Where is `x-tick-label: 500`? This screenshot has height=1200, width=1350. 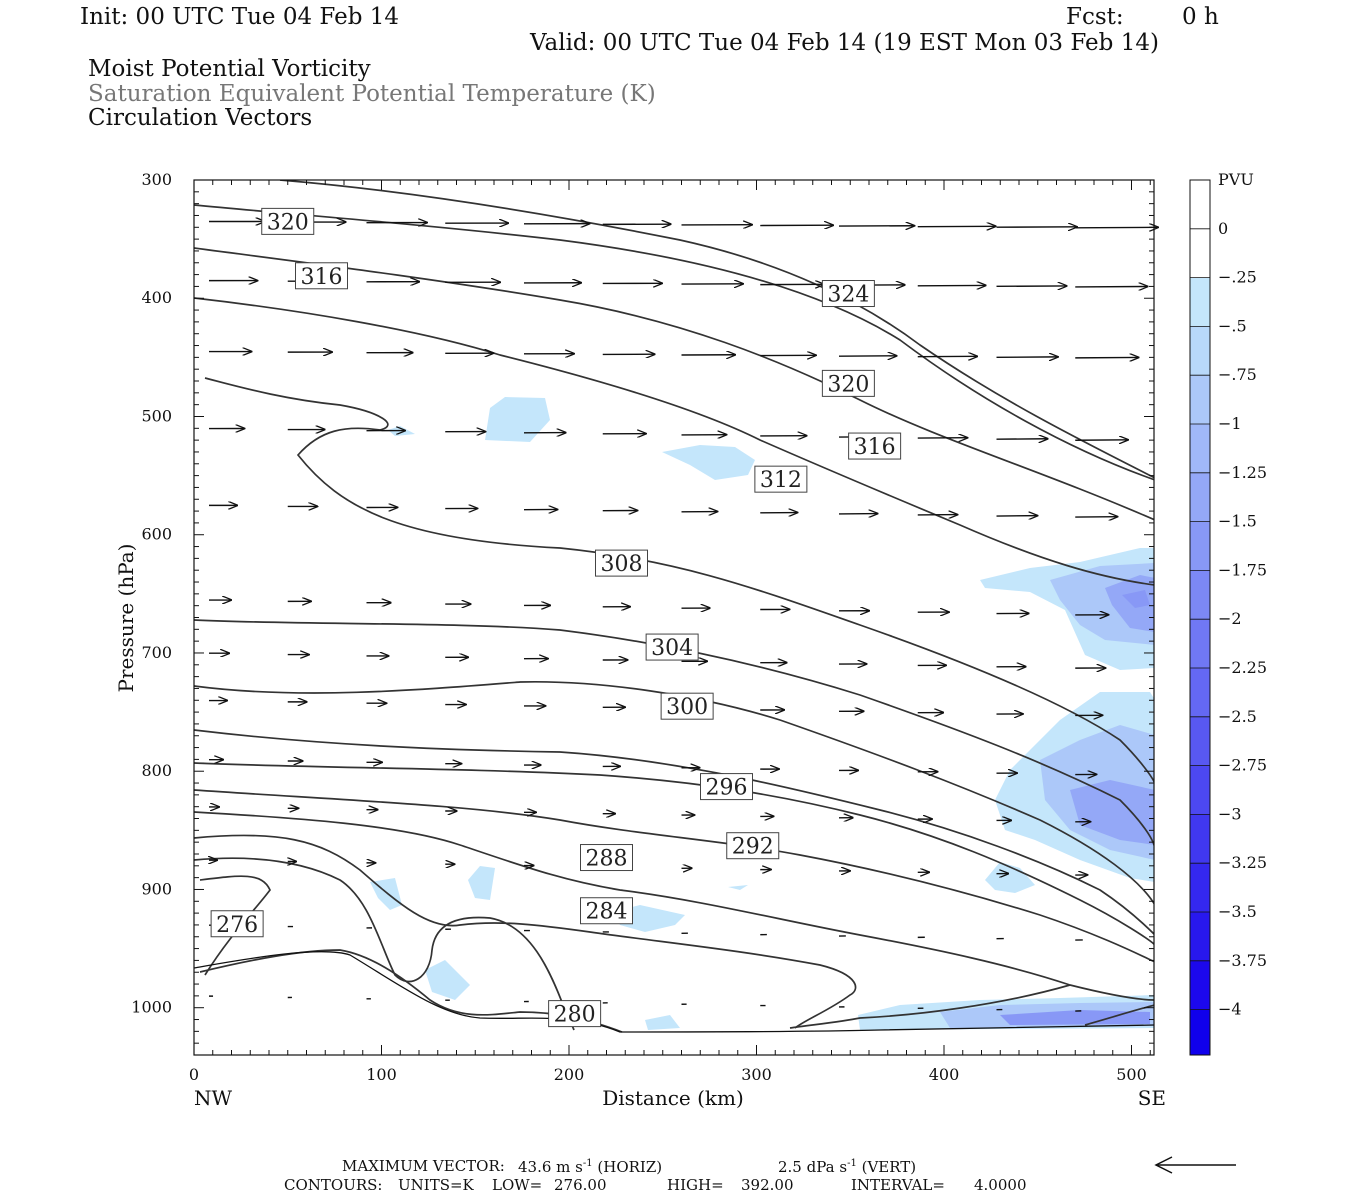
x-tick-label: 500 is located at coordinates (1131, 1074).